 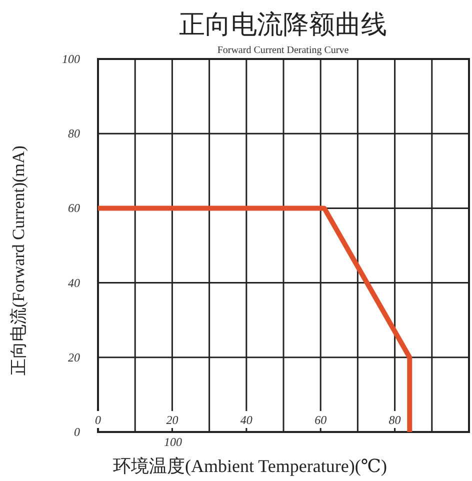 What do you see at coordinates (173, 442) in the screenshot?
I see `text: 100` at bounding box center [173, 442].